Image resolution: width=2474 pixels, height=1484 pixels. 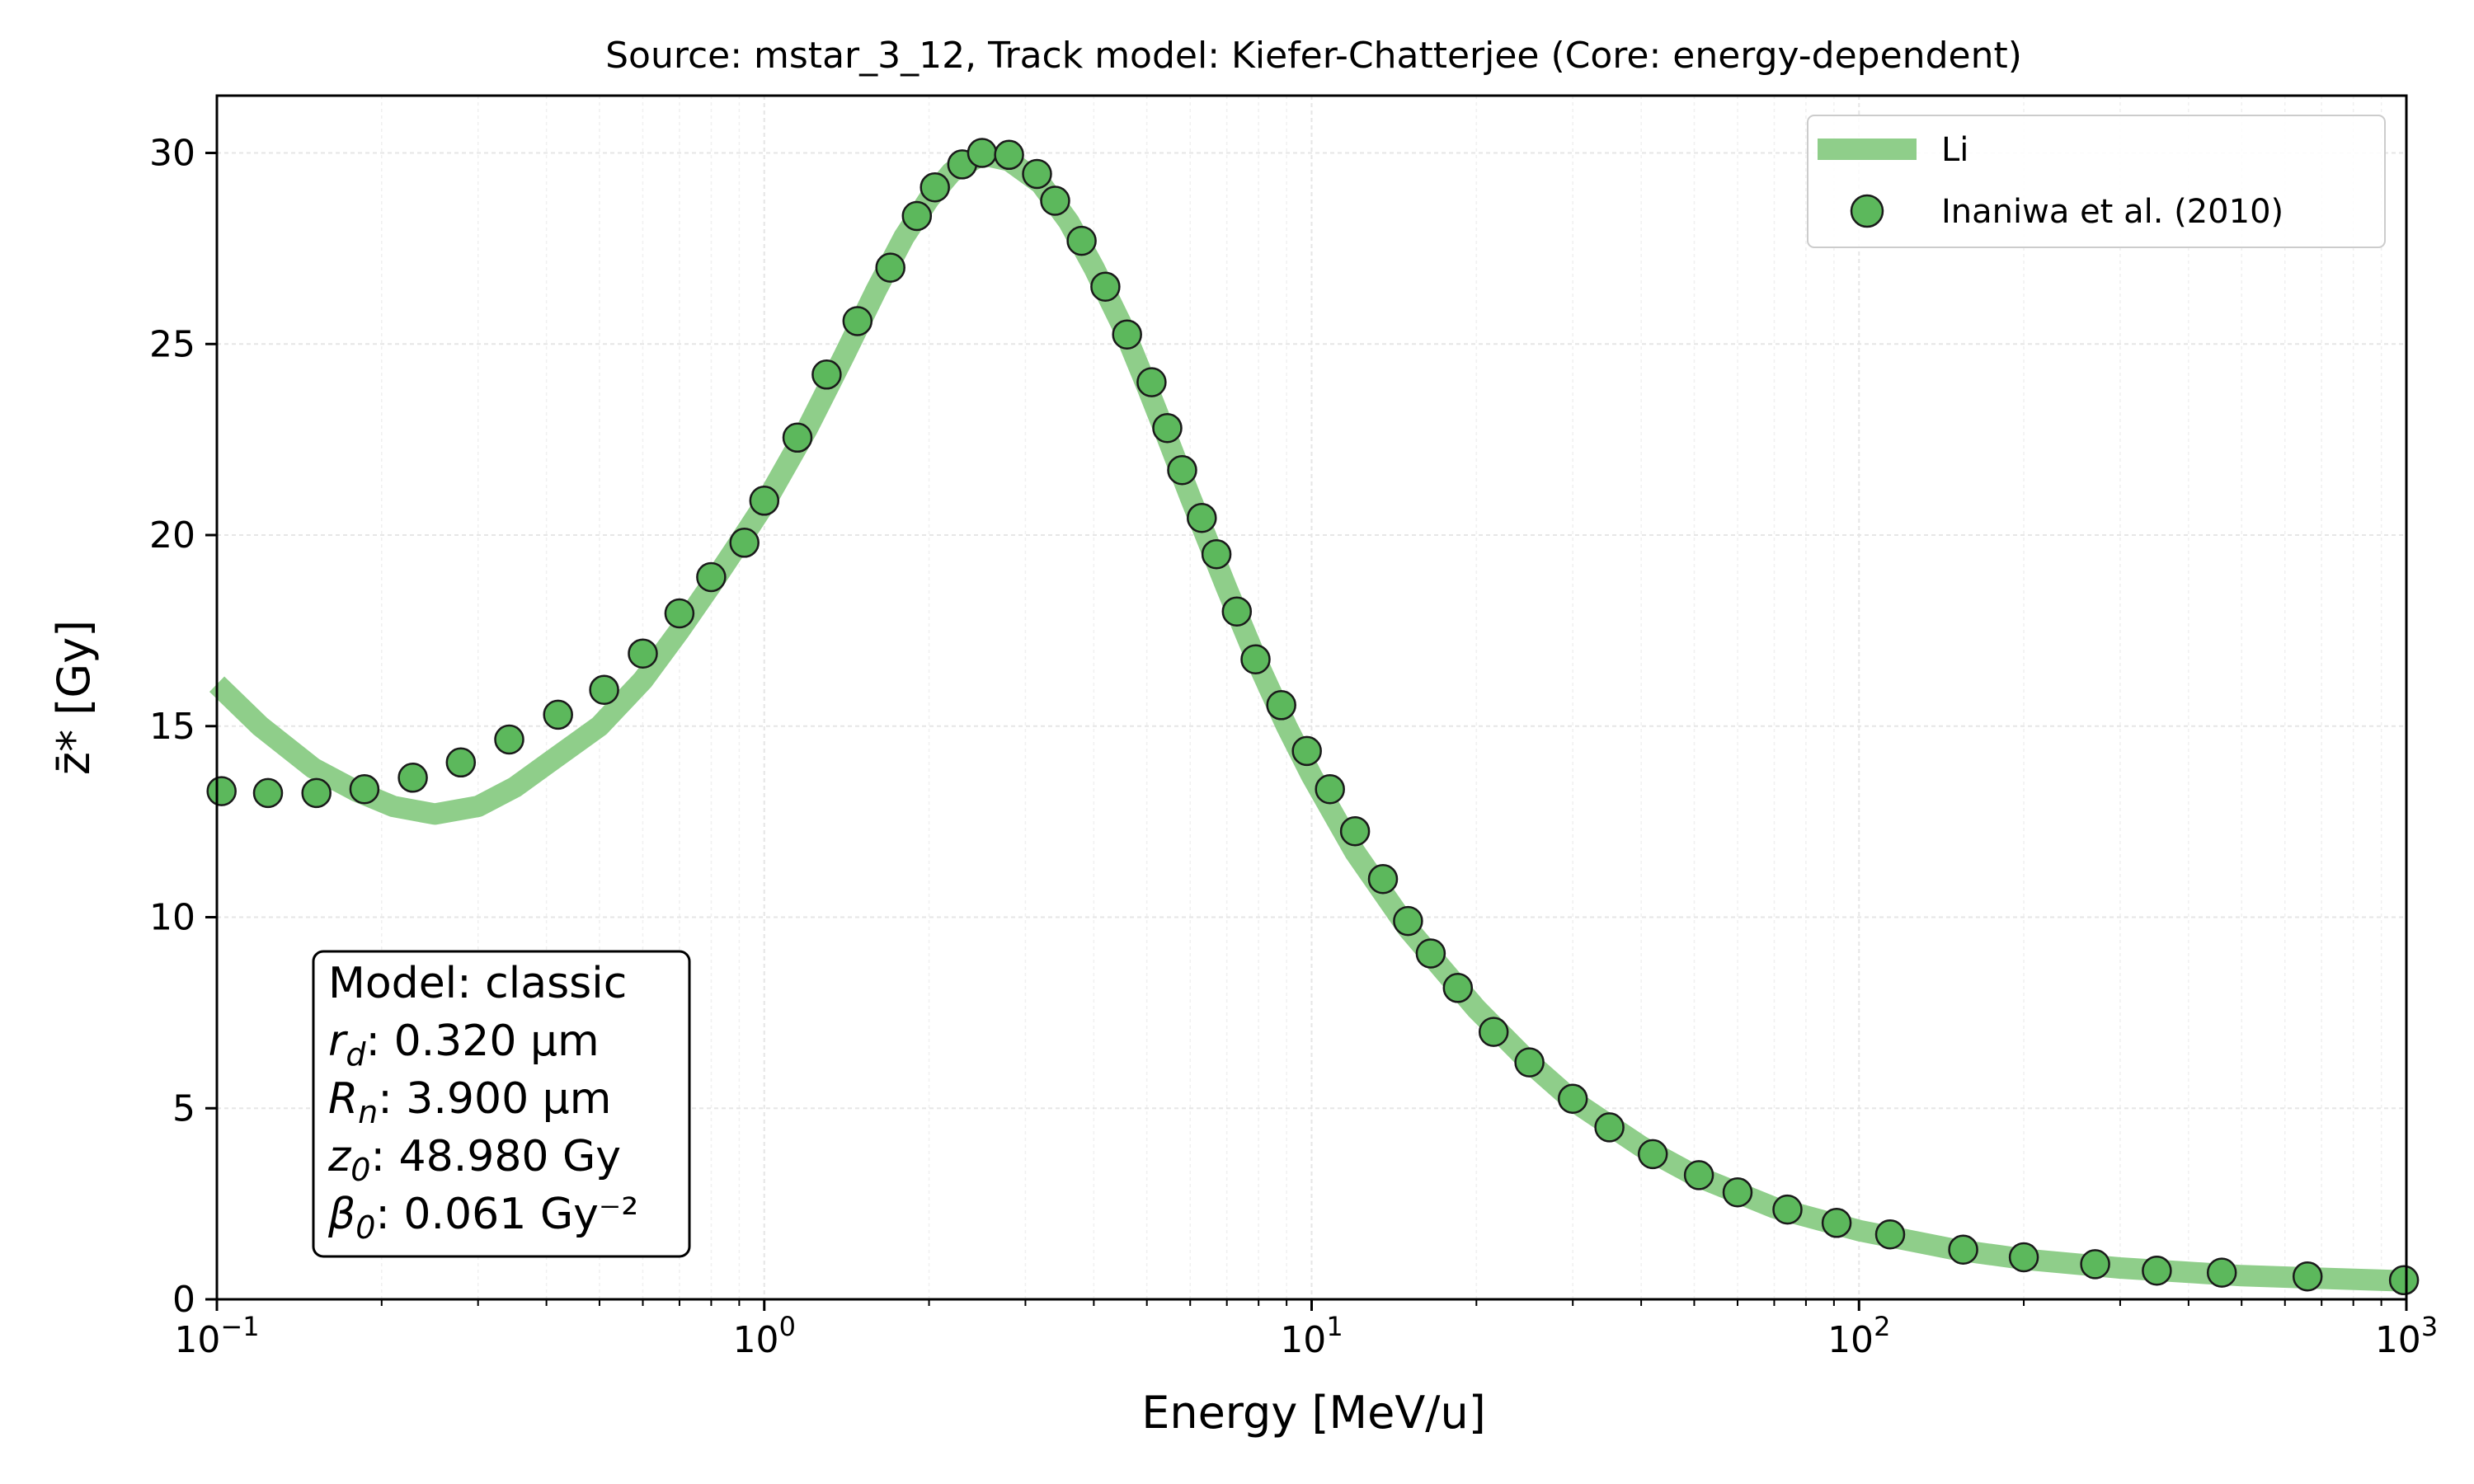 I want to click on parameter-box-frame, so click(x=501, y=1104).